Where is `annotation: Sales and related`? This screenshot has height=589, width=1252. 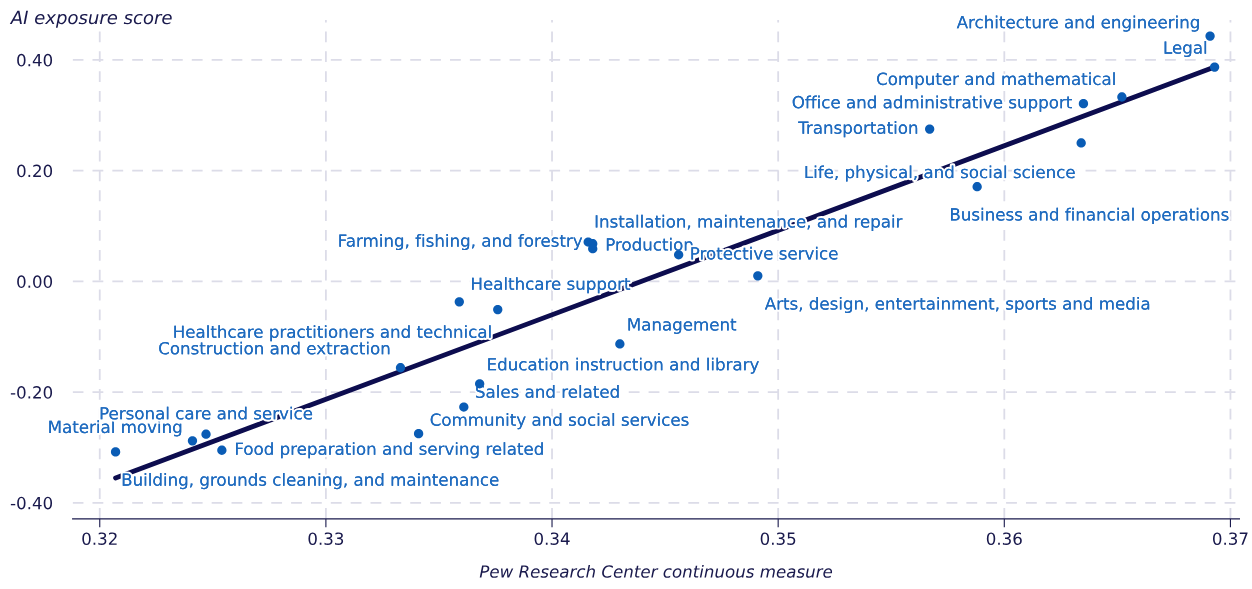 annotation: Sales and related is located at coordinates (547, 392).